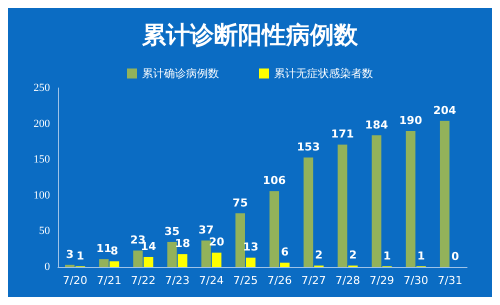 This screenshot has height=305, width=500. I want to click on data-label: 190, so click(410, 120).